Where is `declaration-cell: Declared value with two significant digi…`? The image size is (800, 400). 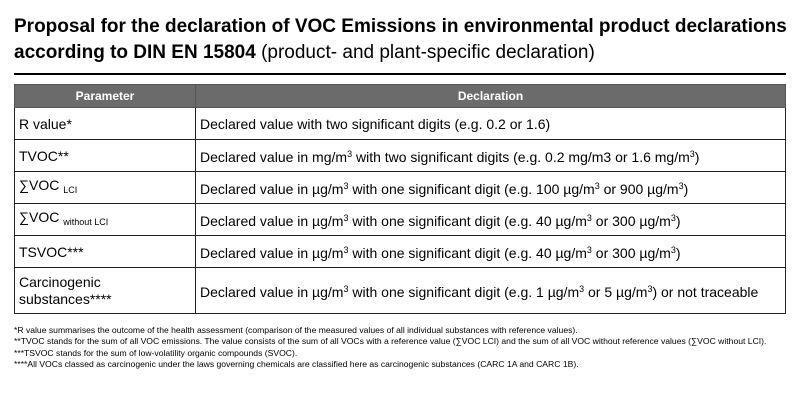 declaration-cell: Declared value with two significant digi… is located at coordinates (490, 123).